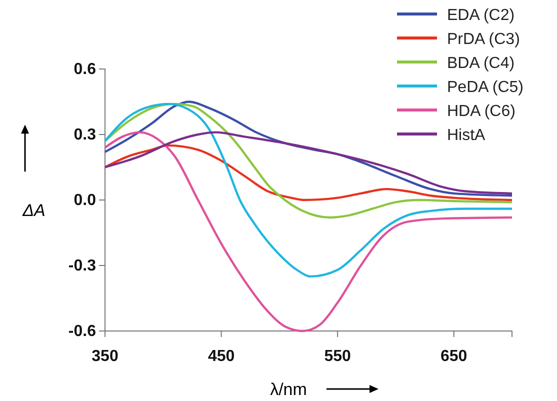 This screenshot has width=557, height=401. I want to click on legend-label: PeDA (C5), so click(485, 87).